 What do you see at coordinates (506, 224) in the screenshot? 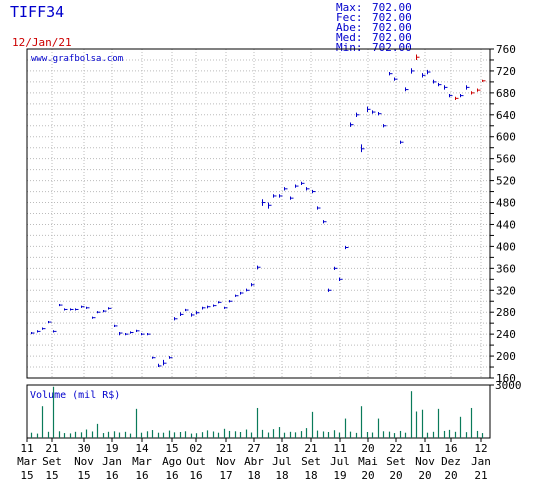
I see `price-y-tick-label: 440` at bounding box center [506, 224].